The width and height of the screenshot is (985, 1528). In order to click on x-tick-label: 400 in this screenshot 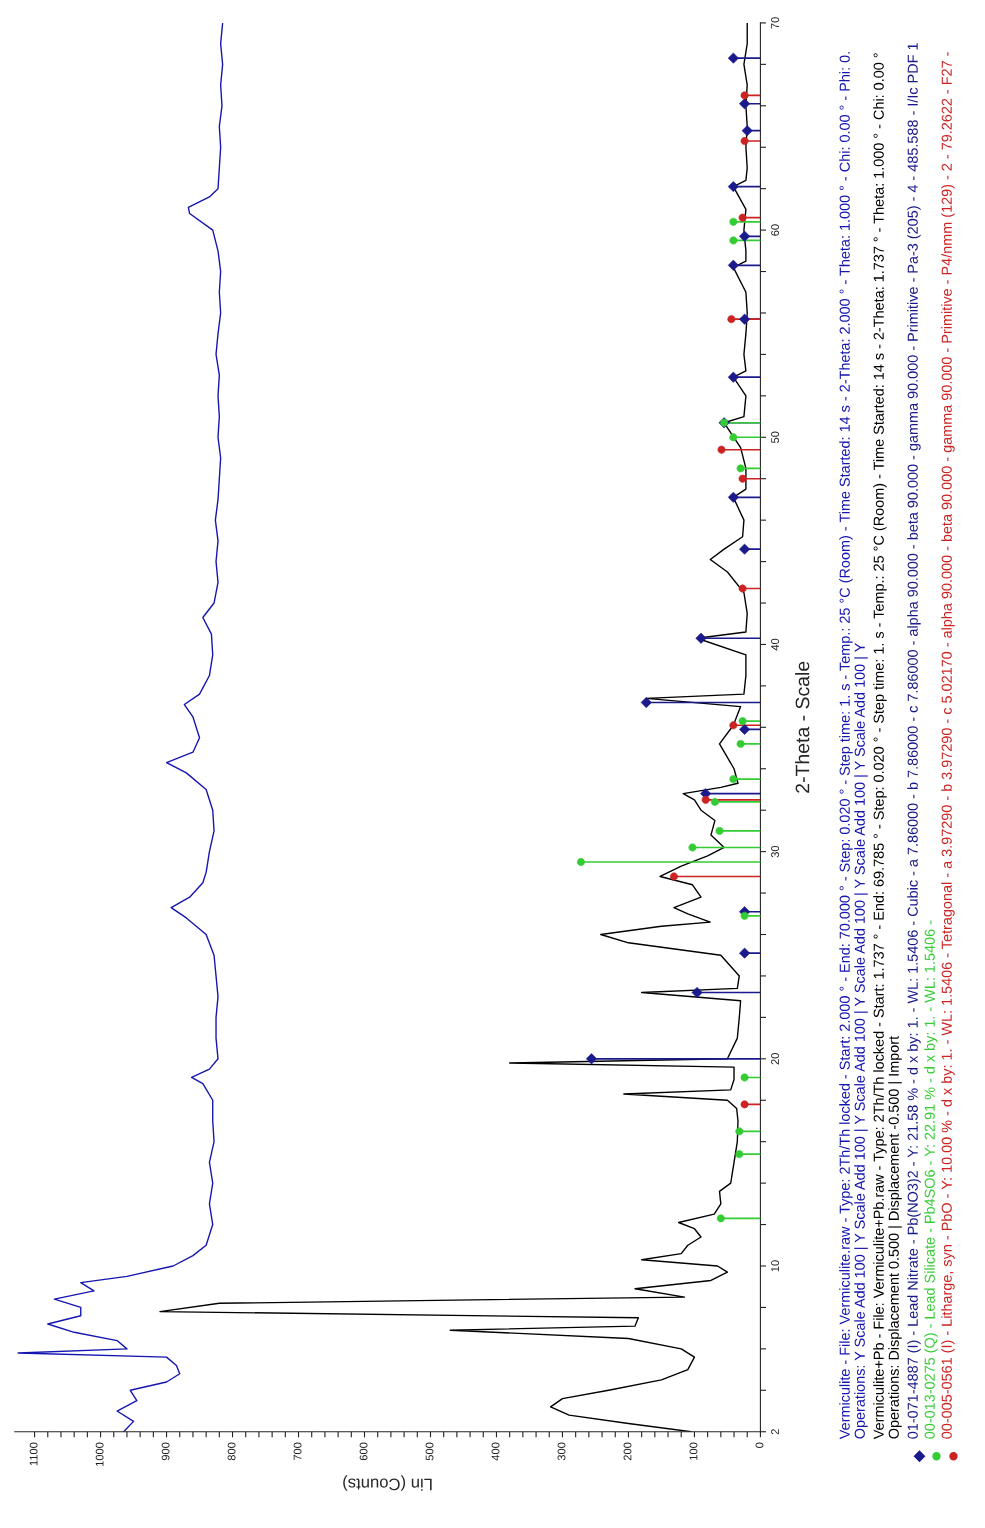, I will do `click(495, 1451)`.